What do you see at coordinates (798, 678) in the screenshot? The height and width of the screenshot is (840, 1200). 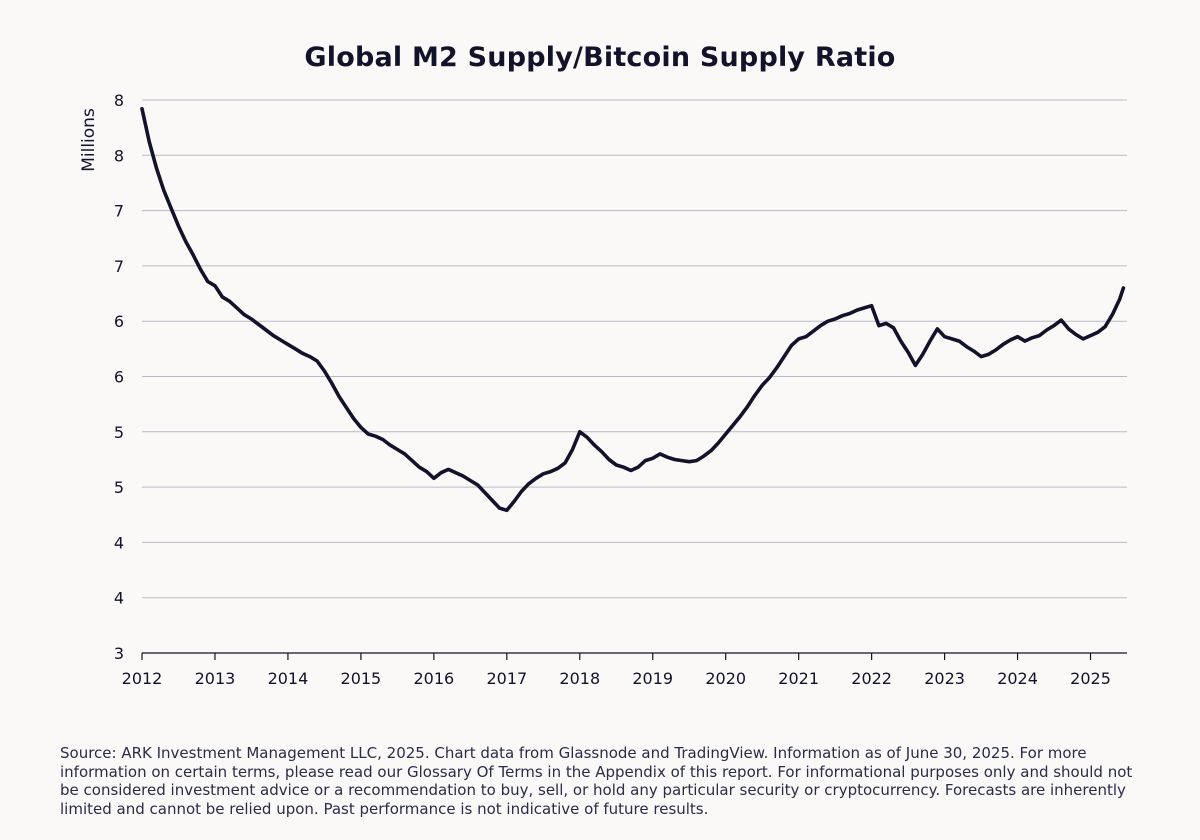 I see `x-tick-label: 2021` at bounding box center [798, 678].